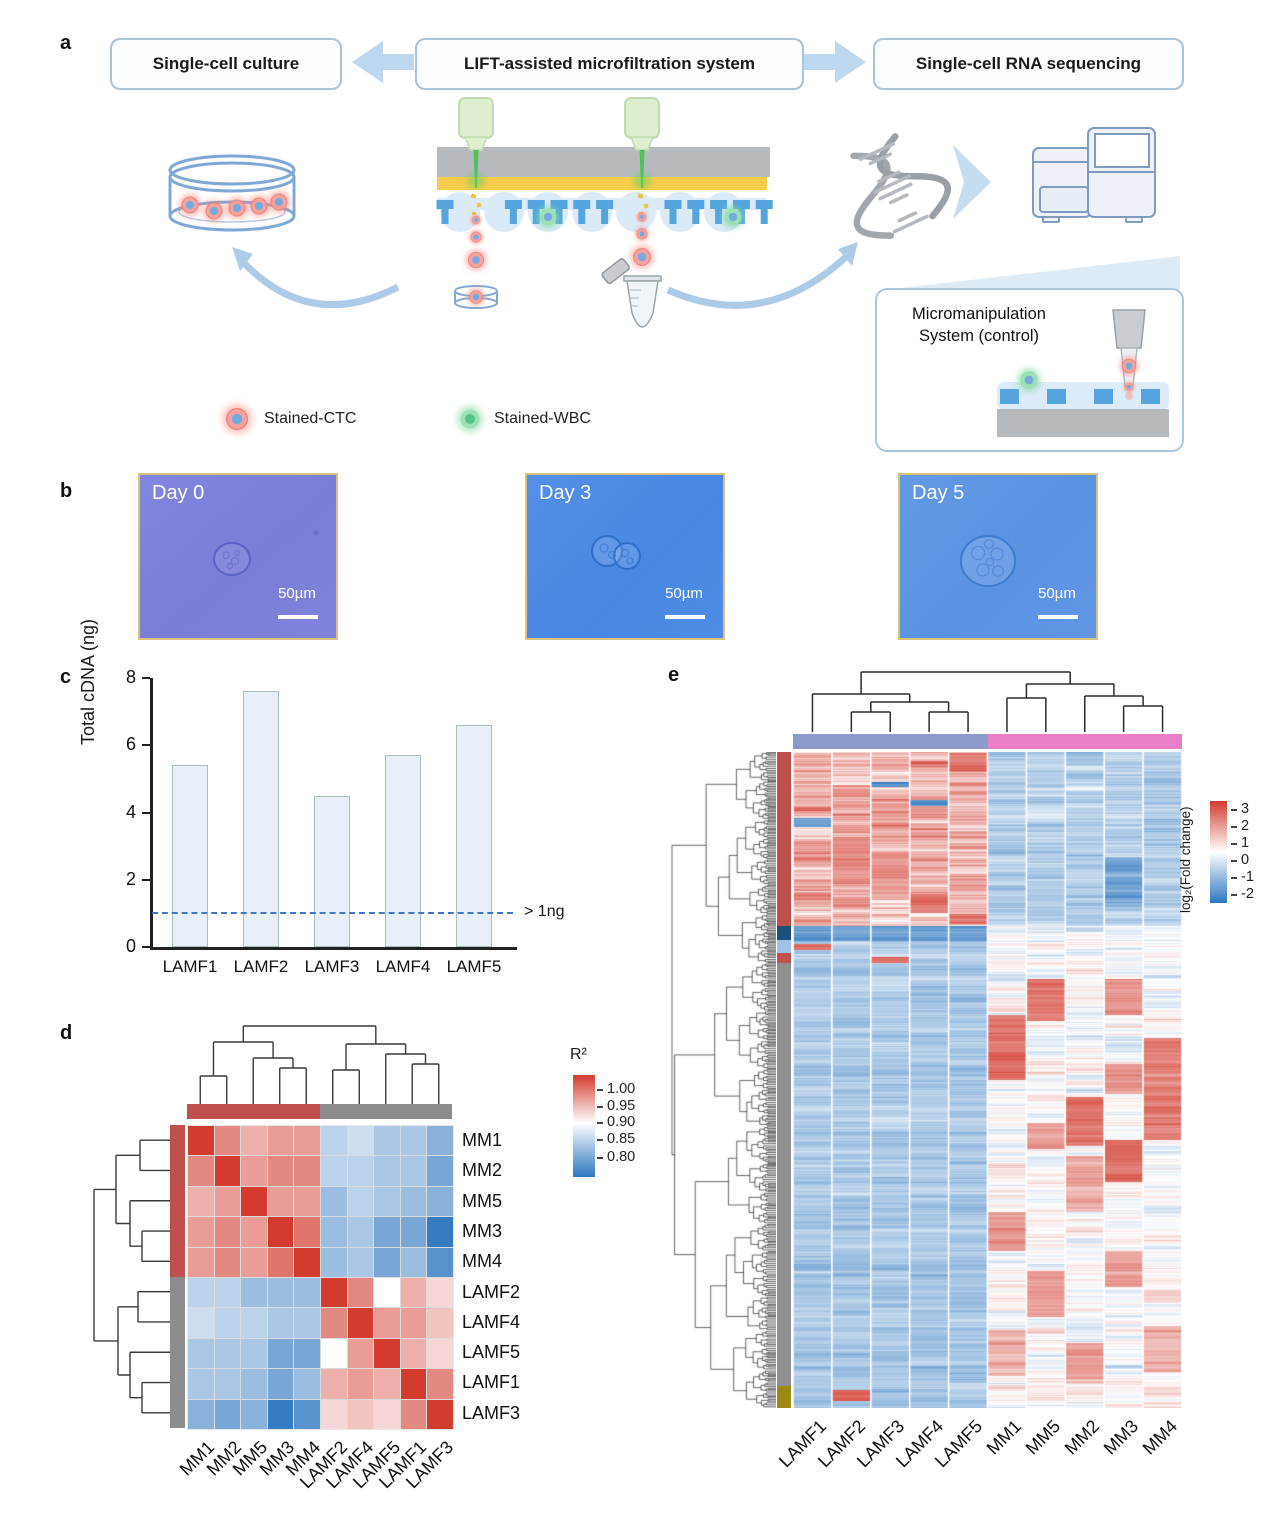  What do you see at coordinates (1080, 396) in the screenshot?
I see `inset-membrane-pores` at bounding box center [1080, 396].